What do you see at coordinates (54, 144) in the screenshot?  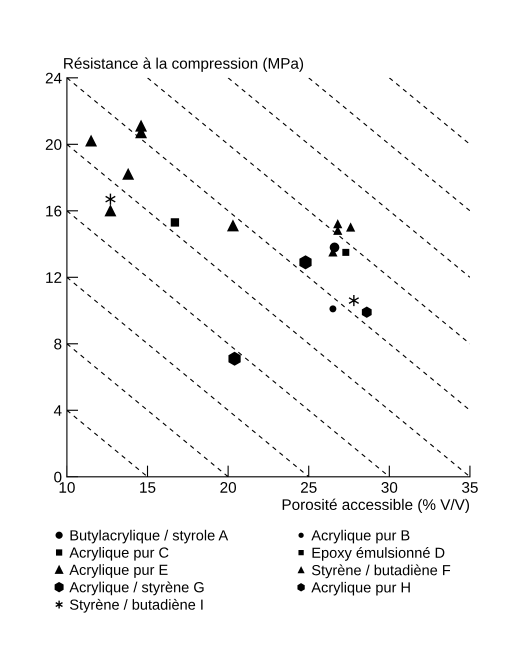 I see `y-tick-label: 20` at bounding box center [54, 144].